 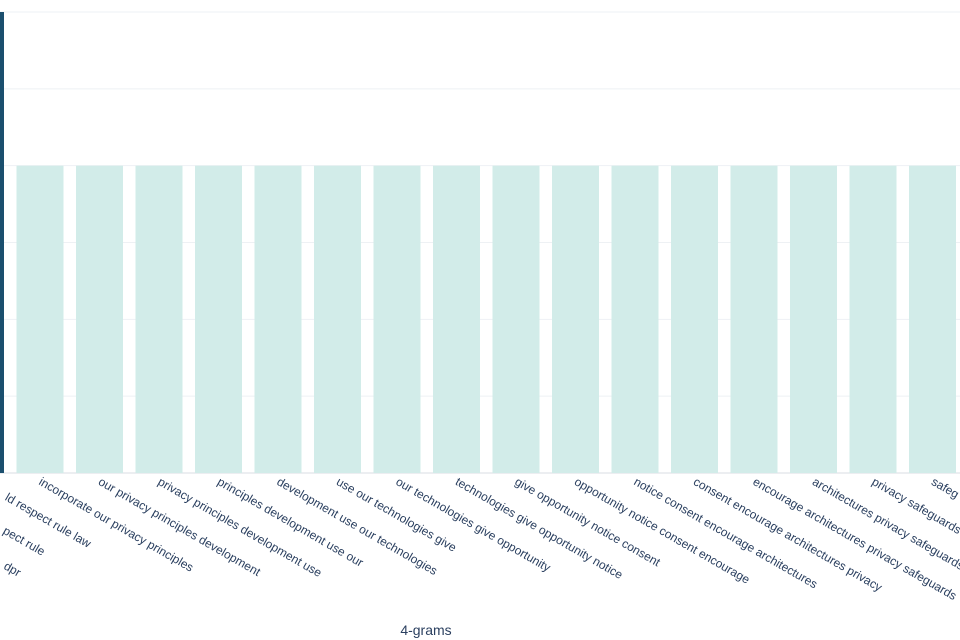 I want to click on x-tick-label: pect rule, so click(x=24, y=540).